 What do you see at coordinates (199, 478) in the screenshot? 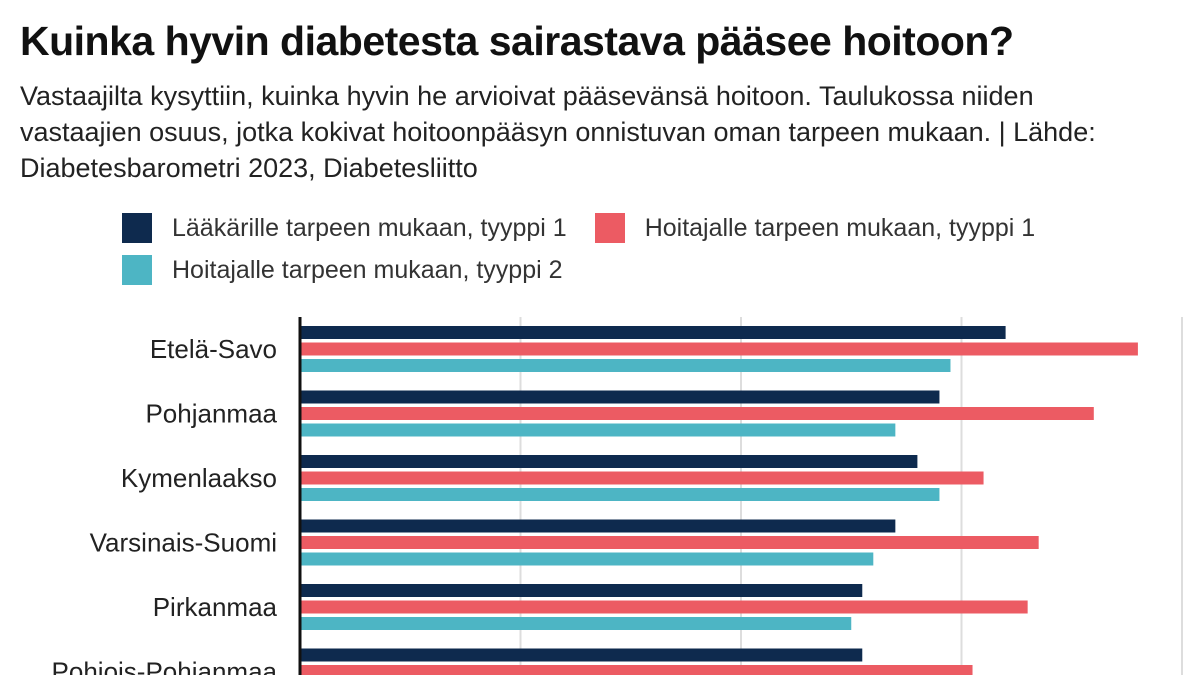
I see `category-label: Kymenlaakso` at bounding box center [199, 478].